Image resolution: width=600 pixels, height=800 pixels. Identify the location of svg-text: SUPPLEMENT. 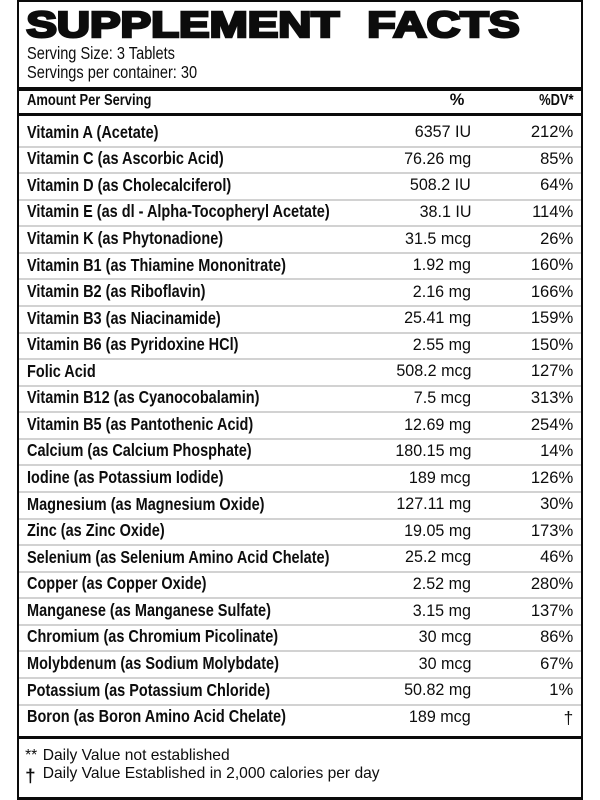
(182, 24).